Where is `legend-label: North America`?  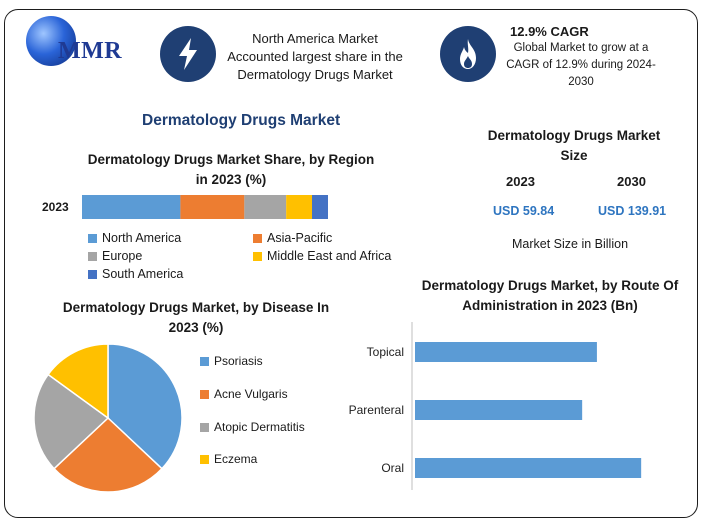 legend-label: North America is located at coordinates (142, 238).